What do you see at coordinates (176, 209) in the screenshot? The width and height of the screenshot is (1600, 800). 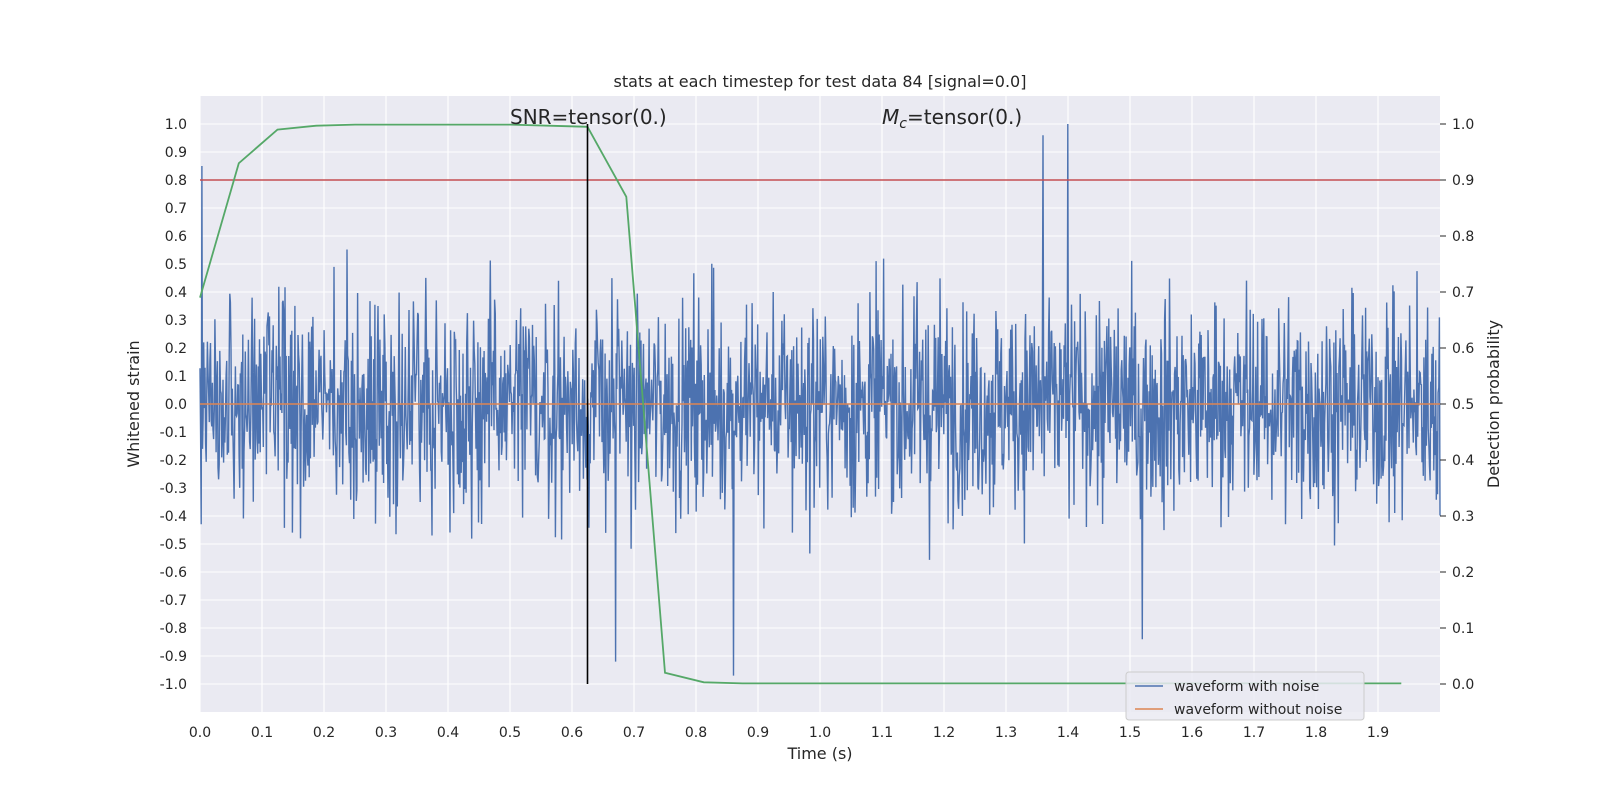 I see `y-tick-label: 0.7` at bounding box center [176, 209].